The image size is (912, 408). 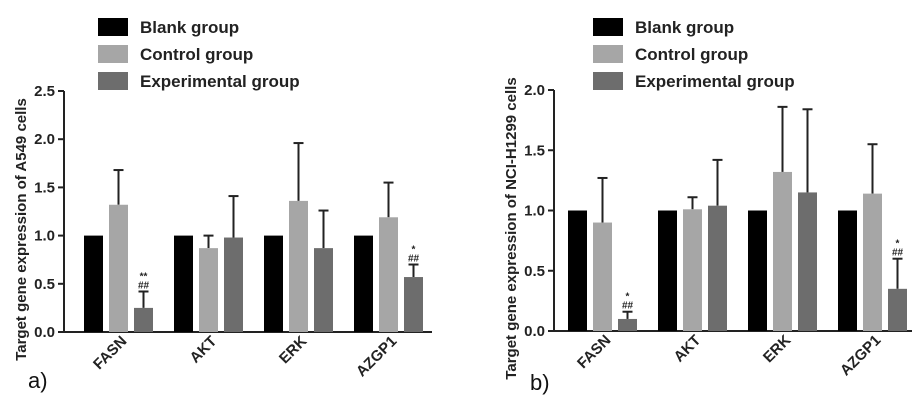 What do you see at coordinates (21, 229) in the screenshot?
I see `y-axis-label: Target gene expression of A549 cells` at bounding box center [21, 229].